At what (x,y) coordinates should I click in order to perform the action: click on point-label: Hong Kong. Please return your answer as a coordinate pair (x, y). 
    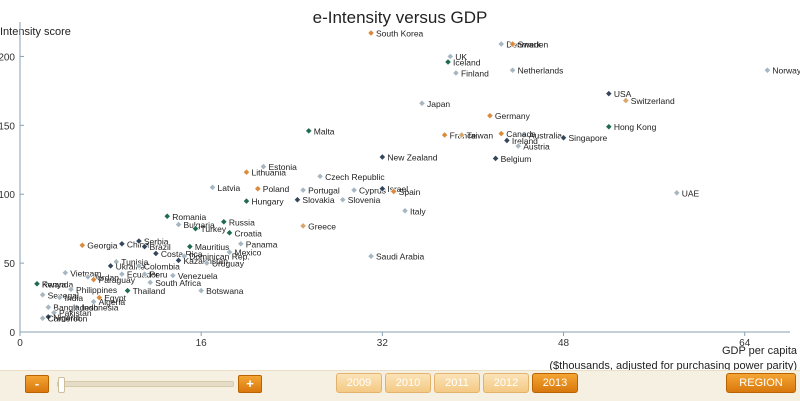
    Looking at the image, I should click on (635, 127).